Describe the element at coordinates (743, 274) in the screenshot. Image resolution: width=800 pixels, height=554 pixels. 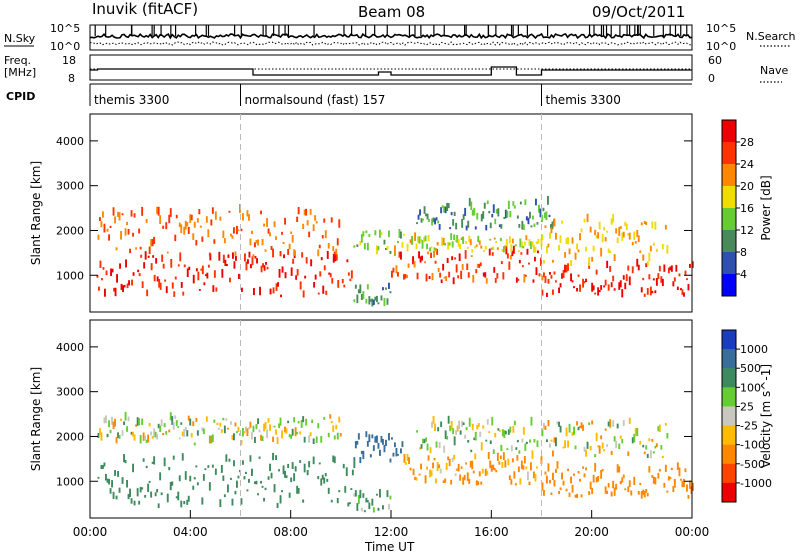
I see `colorbar-tick-label: 4` at that location.